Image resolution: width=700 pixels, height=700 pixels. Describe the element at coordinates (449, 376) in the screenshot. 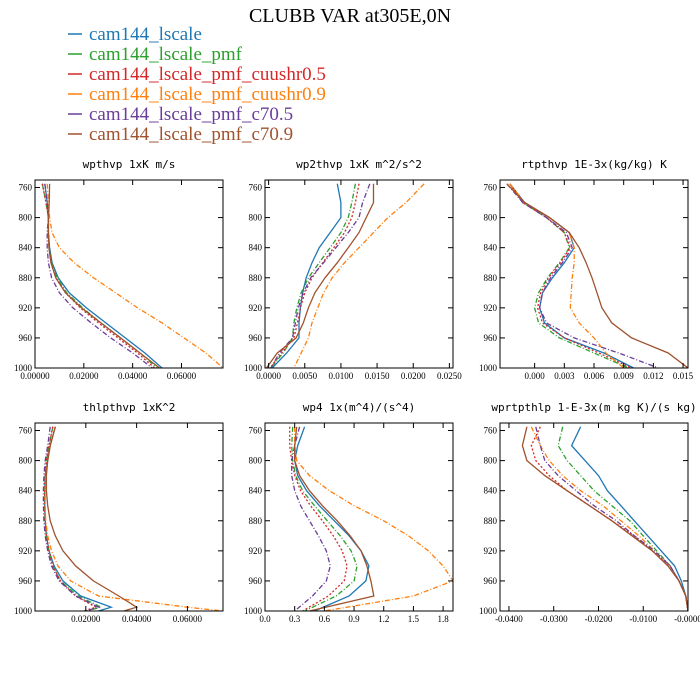

I see `x-tick-label: 0.0250` at that location.